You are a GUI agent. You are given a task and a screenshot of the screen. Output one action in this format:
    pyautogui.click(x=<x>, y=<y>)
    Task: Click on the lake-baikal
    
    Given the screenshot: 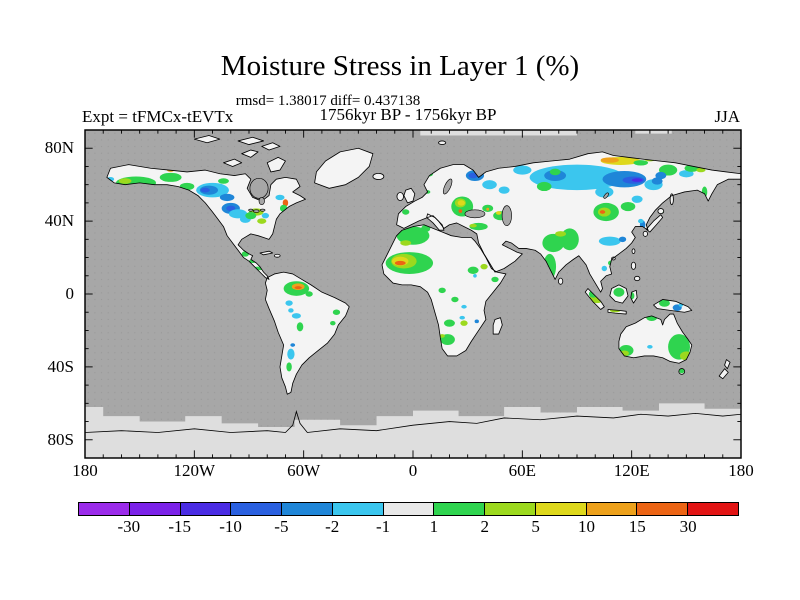 What is the action you would take?
    pyautogui.click(x=606, y=195)
    